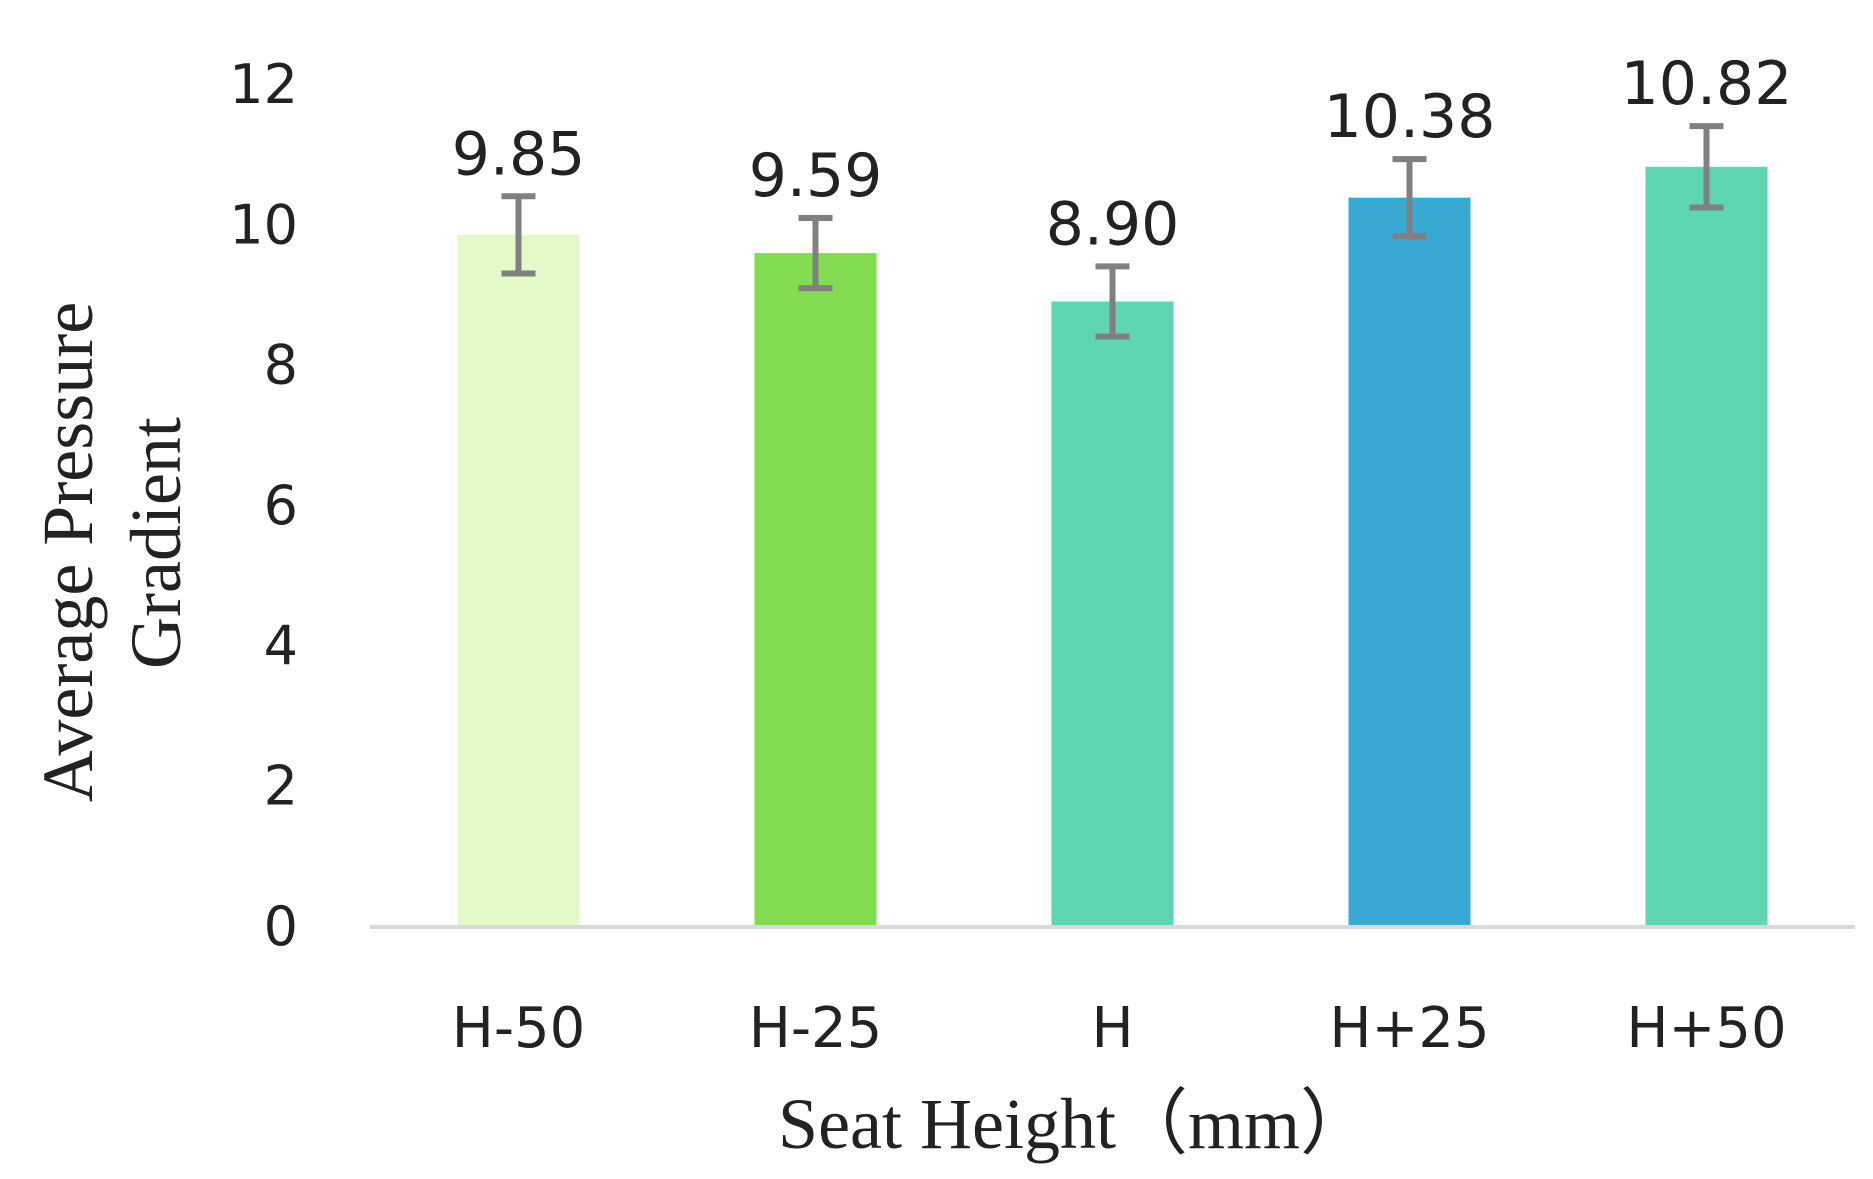 This screenshot has width=1873, height=1179. Describe the element at coordinates (281, 505) in the screenshot. I see `y-tick-label: 6` at that location.